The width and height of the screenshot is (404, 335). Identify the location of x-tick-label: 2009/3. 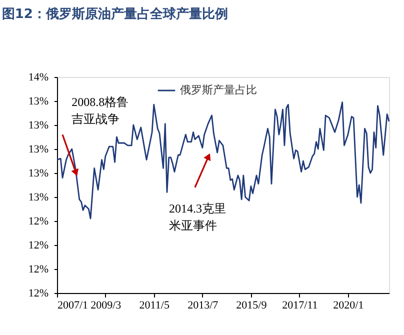
(106, 306).